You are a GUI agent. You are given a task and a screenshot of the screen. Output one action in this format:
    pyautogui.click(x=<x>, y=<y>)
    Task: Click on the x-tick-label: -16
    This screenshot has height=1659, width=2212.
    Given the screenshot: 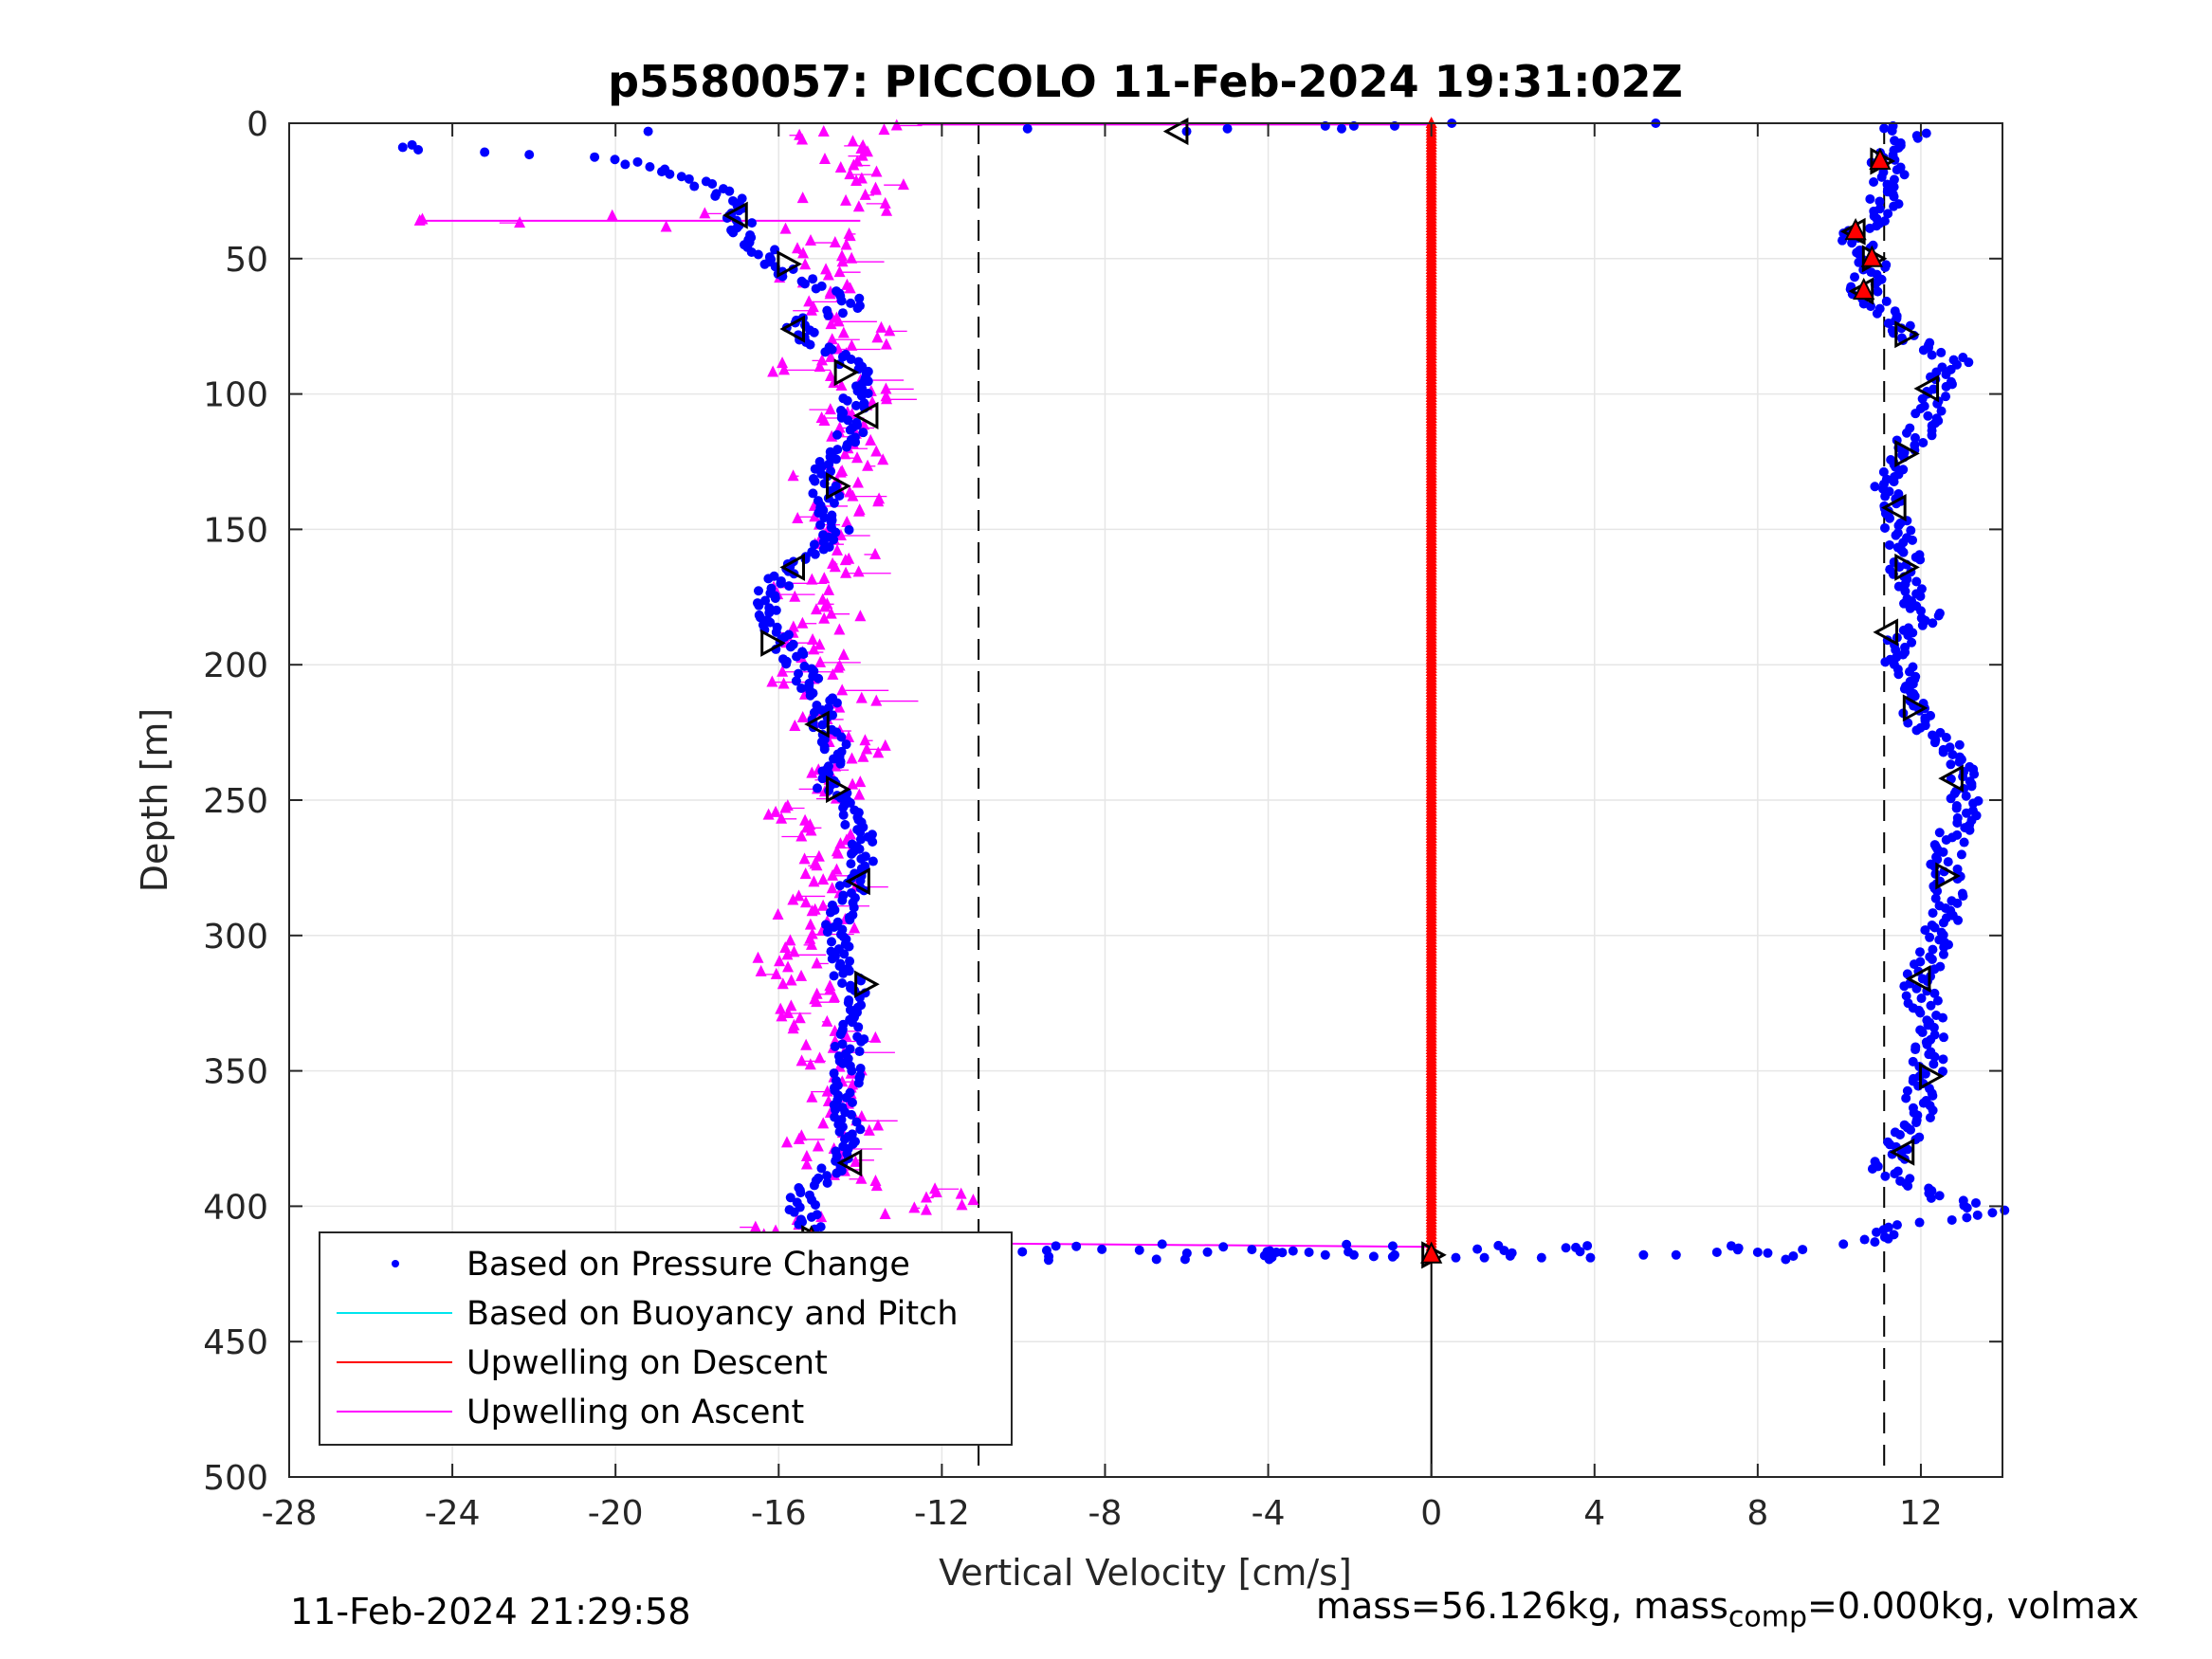 What is the action you would take?
    pyautogui.click(x=779, y=1513)
    